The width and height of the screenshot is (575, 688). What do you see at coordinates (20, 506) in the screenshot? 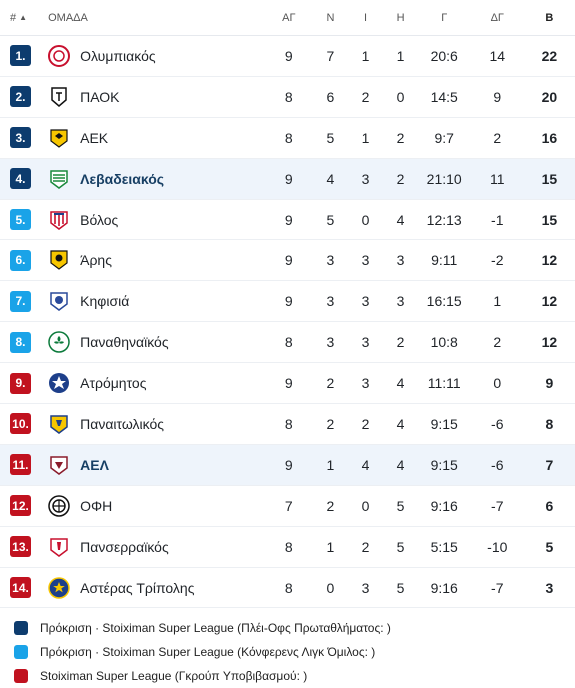
I see `rank-badge: 12.` at bounding box center [20, 506].